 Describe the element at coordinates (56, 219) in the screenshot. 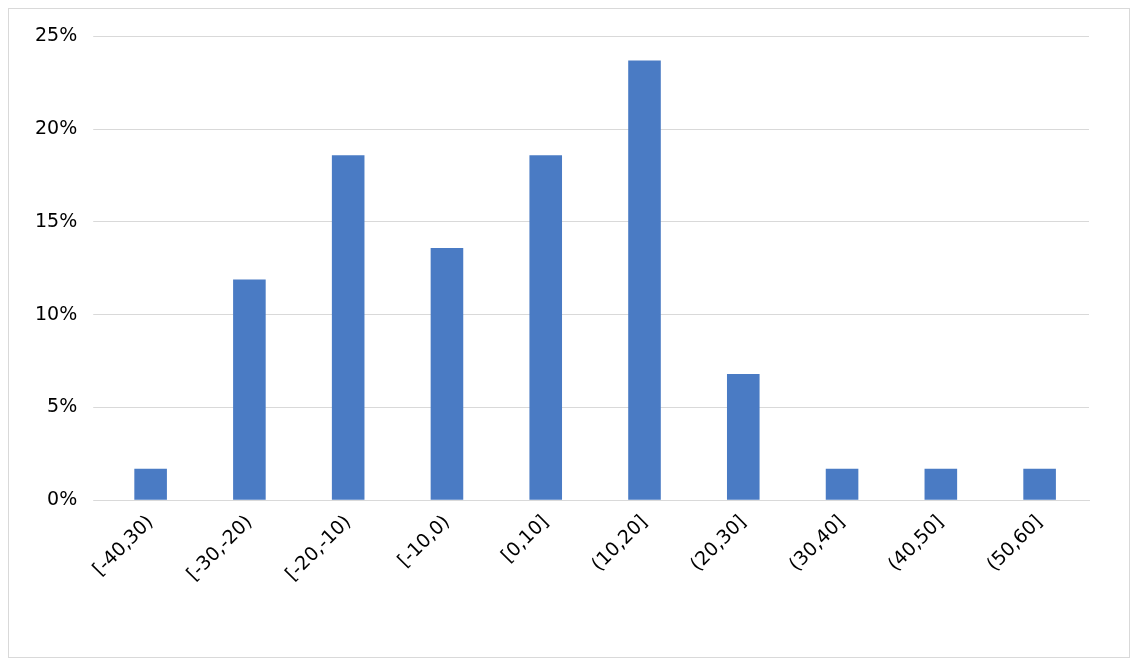

I see `y-tick-label: 15%` at that location.